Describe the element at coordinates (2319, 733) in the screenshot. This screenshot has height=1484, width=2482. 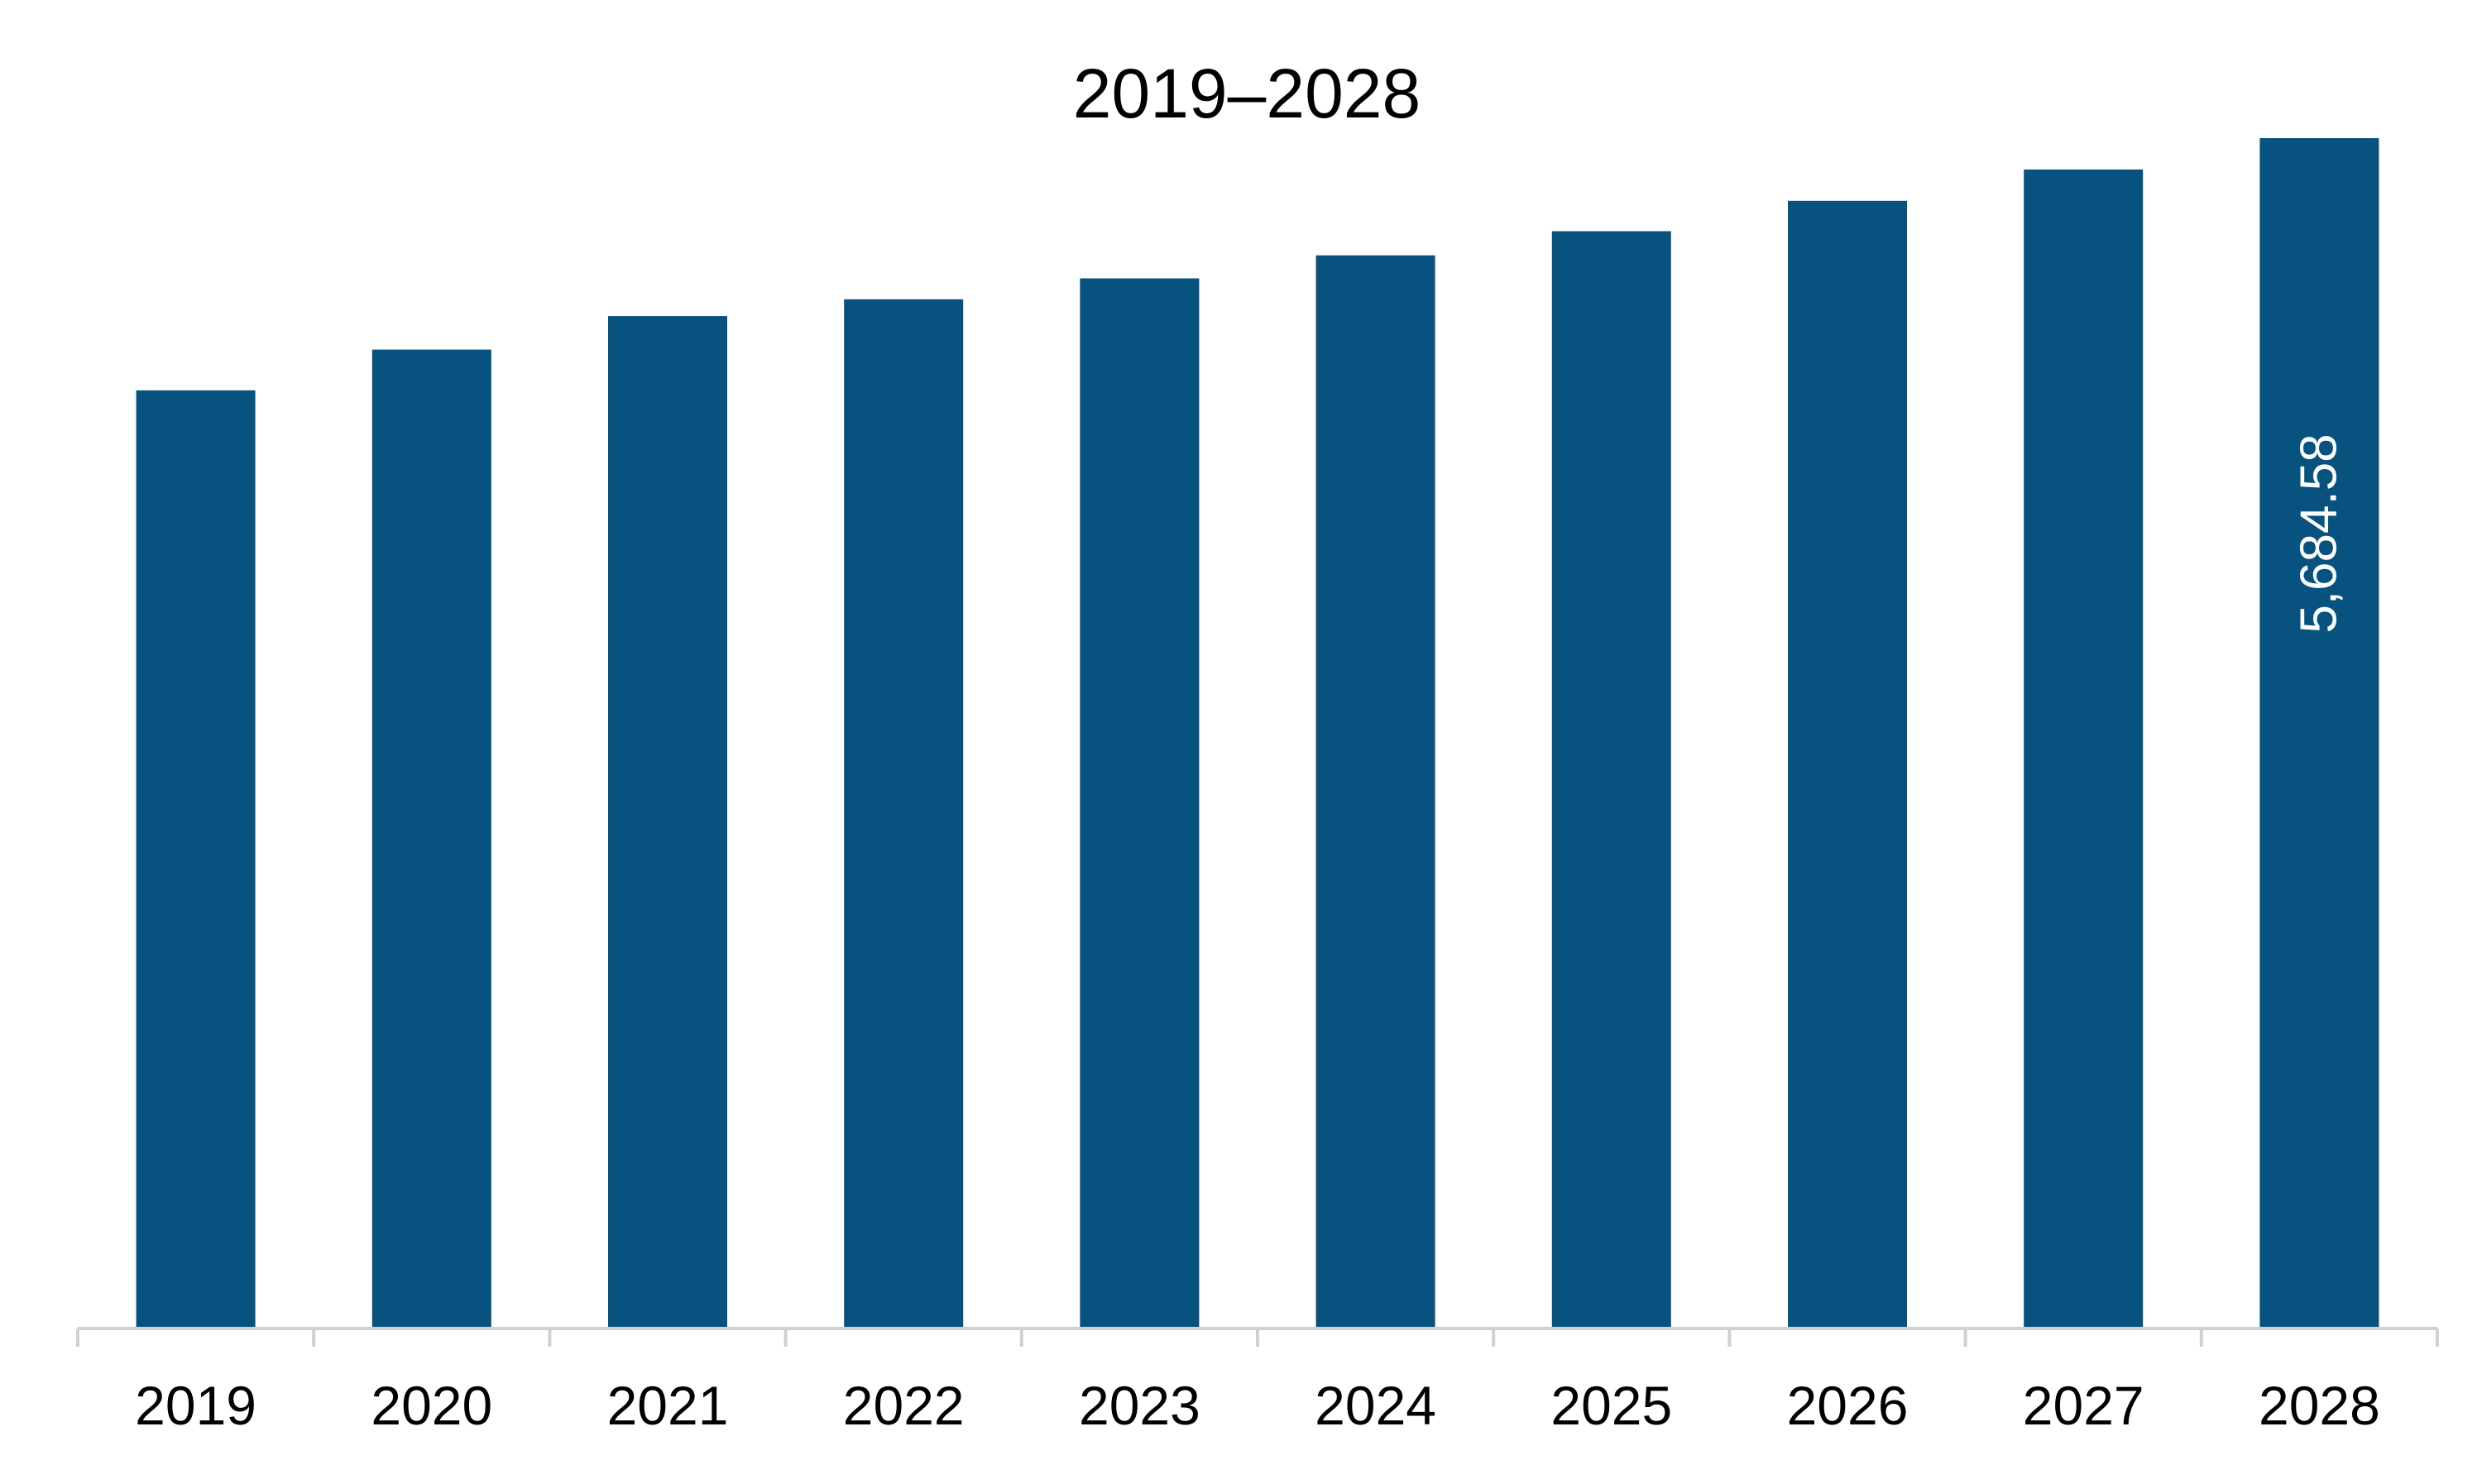
I see `bar-2028` at that location.